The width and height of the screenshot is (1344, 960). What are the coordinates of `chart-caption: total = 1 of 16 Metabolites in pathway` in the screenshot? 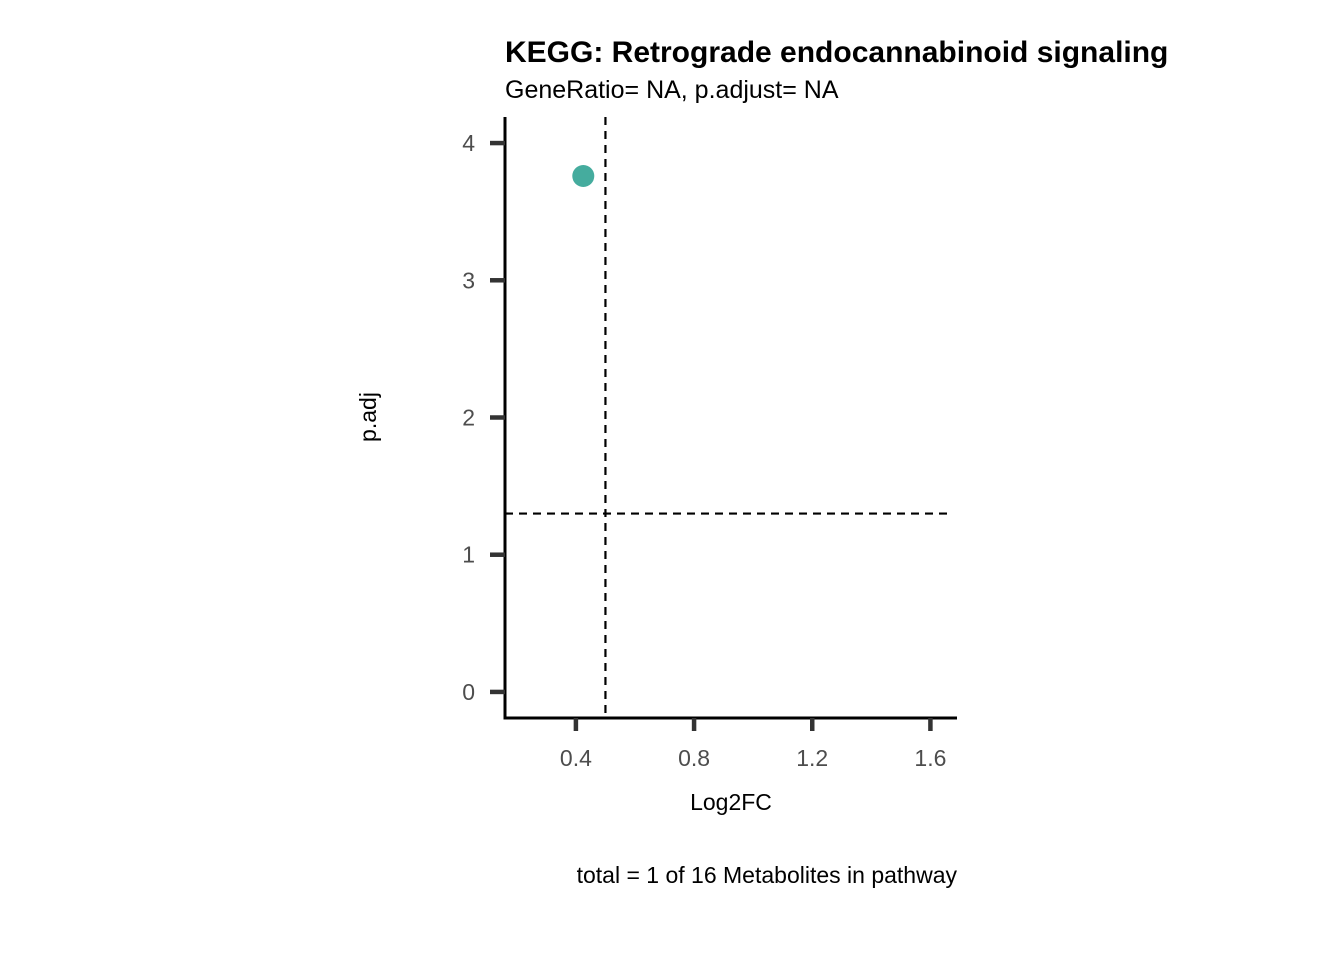 It's located at (767, 875).